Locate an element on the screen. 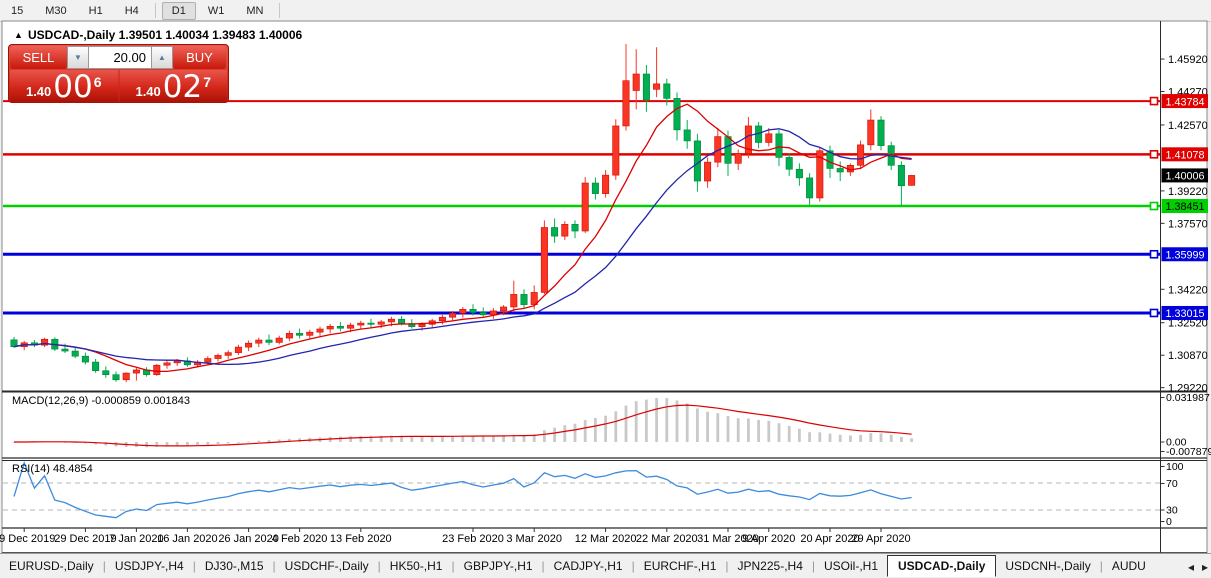 The image size is (1211, 578). buy-price-button: 1.40 02 7 is located at coordinates (173, 86).